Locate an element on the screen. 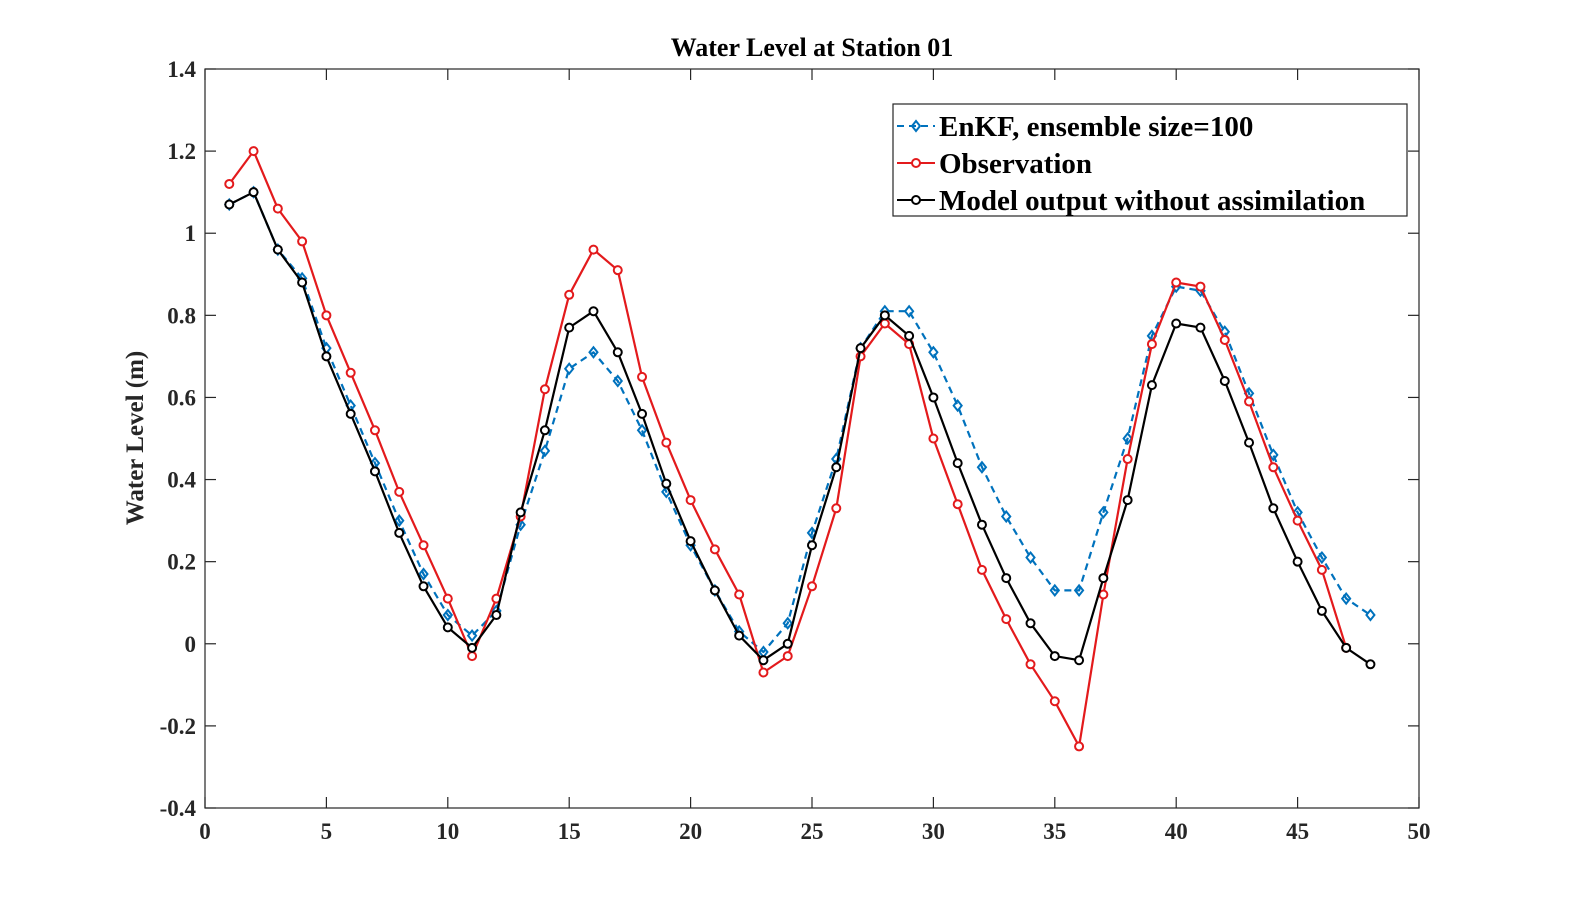 The height and width of the screenshot is (917, 1585). x-tick-label: 5 is located at coordinates (327, 831).